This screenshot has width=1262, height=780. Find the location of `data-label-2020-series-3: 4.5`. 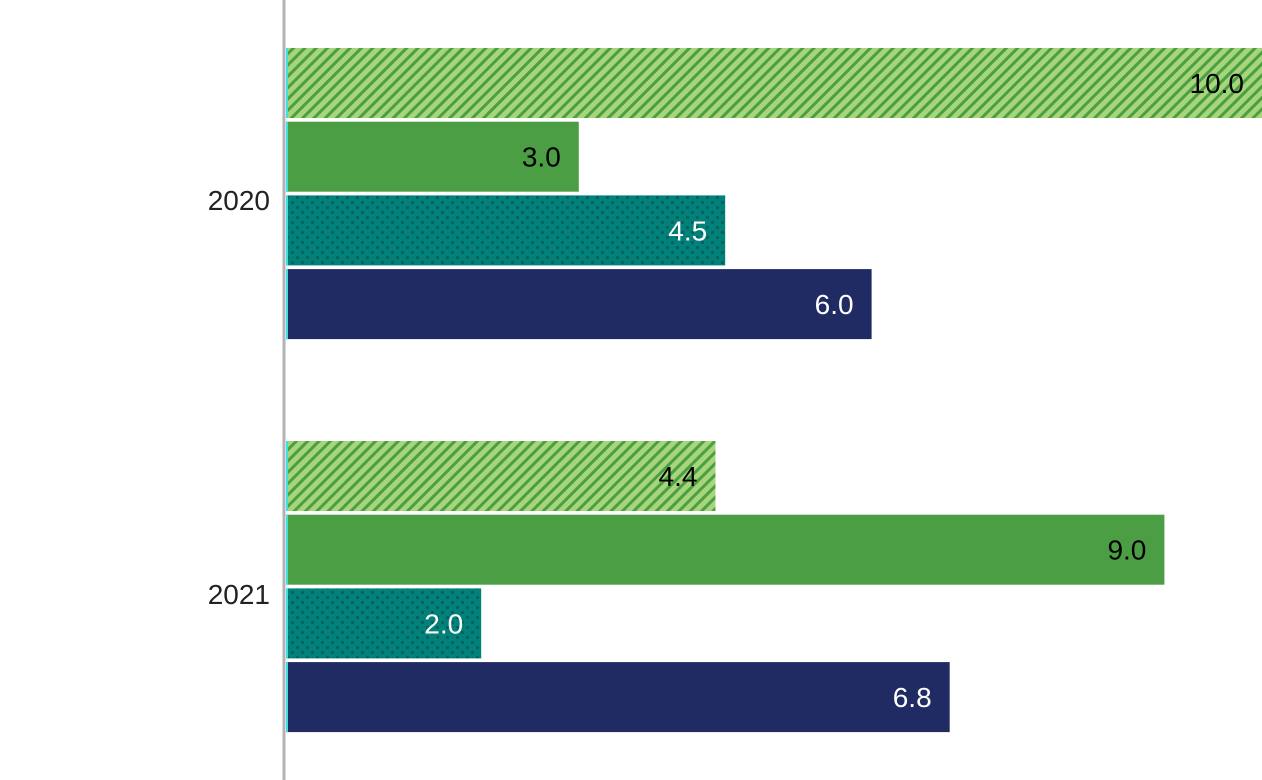

data-label-2020-series-3: 4.5 is located at coordinates (687, 230).